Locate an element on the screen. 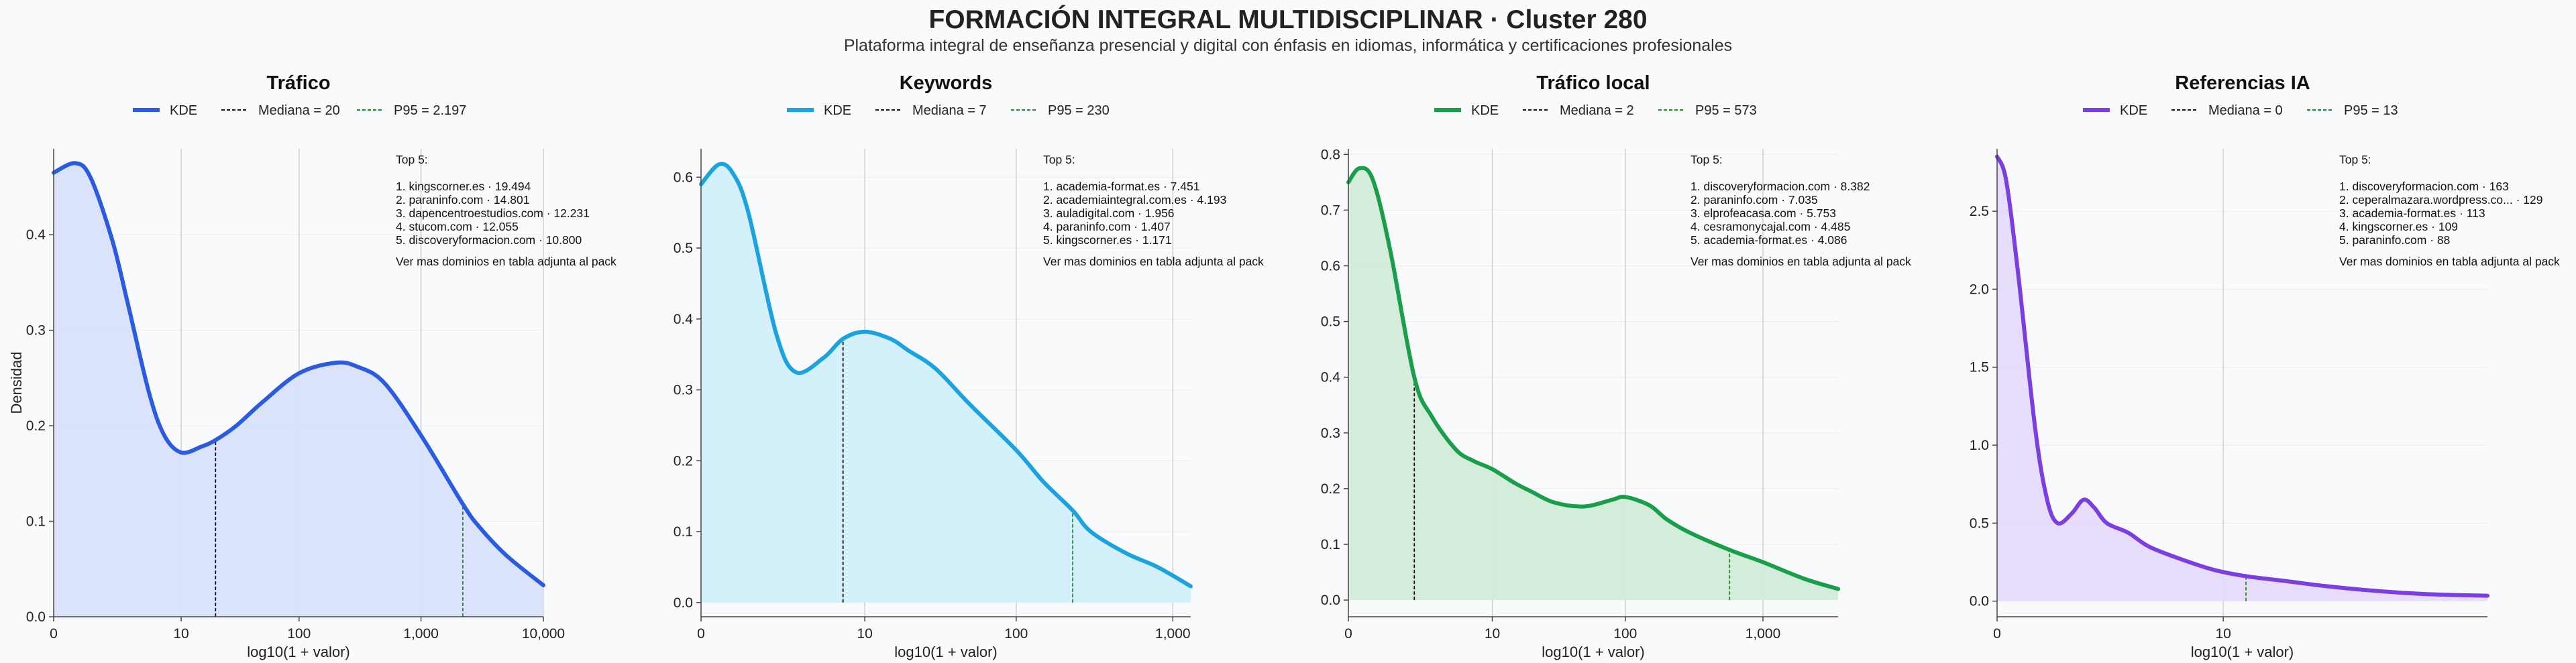  legend: KDE Mediana = 2 P95 = 573 is located at coordinates (1595, 111).